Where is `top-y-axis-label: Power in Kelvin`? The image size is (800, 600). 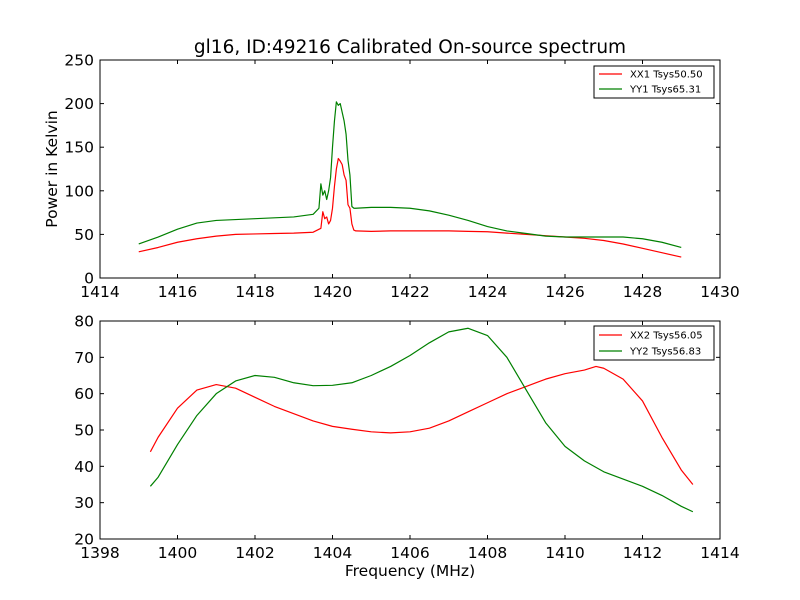
top-y-axis-label: Power in Kelvin is located at coordinates (52, 168).